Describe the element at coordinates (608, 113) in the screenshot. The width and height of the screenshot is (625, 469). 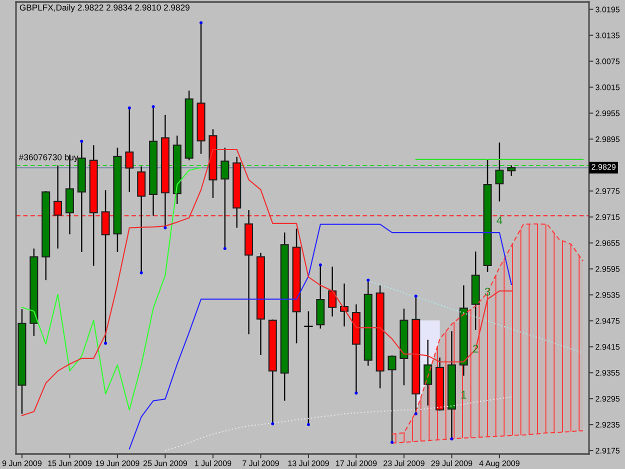
I see `y-tick-label: 2.9955` at that location.